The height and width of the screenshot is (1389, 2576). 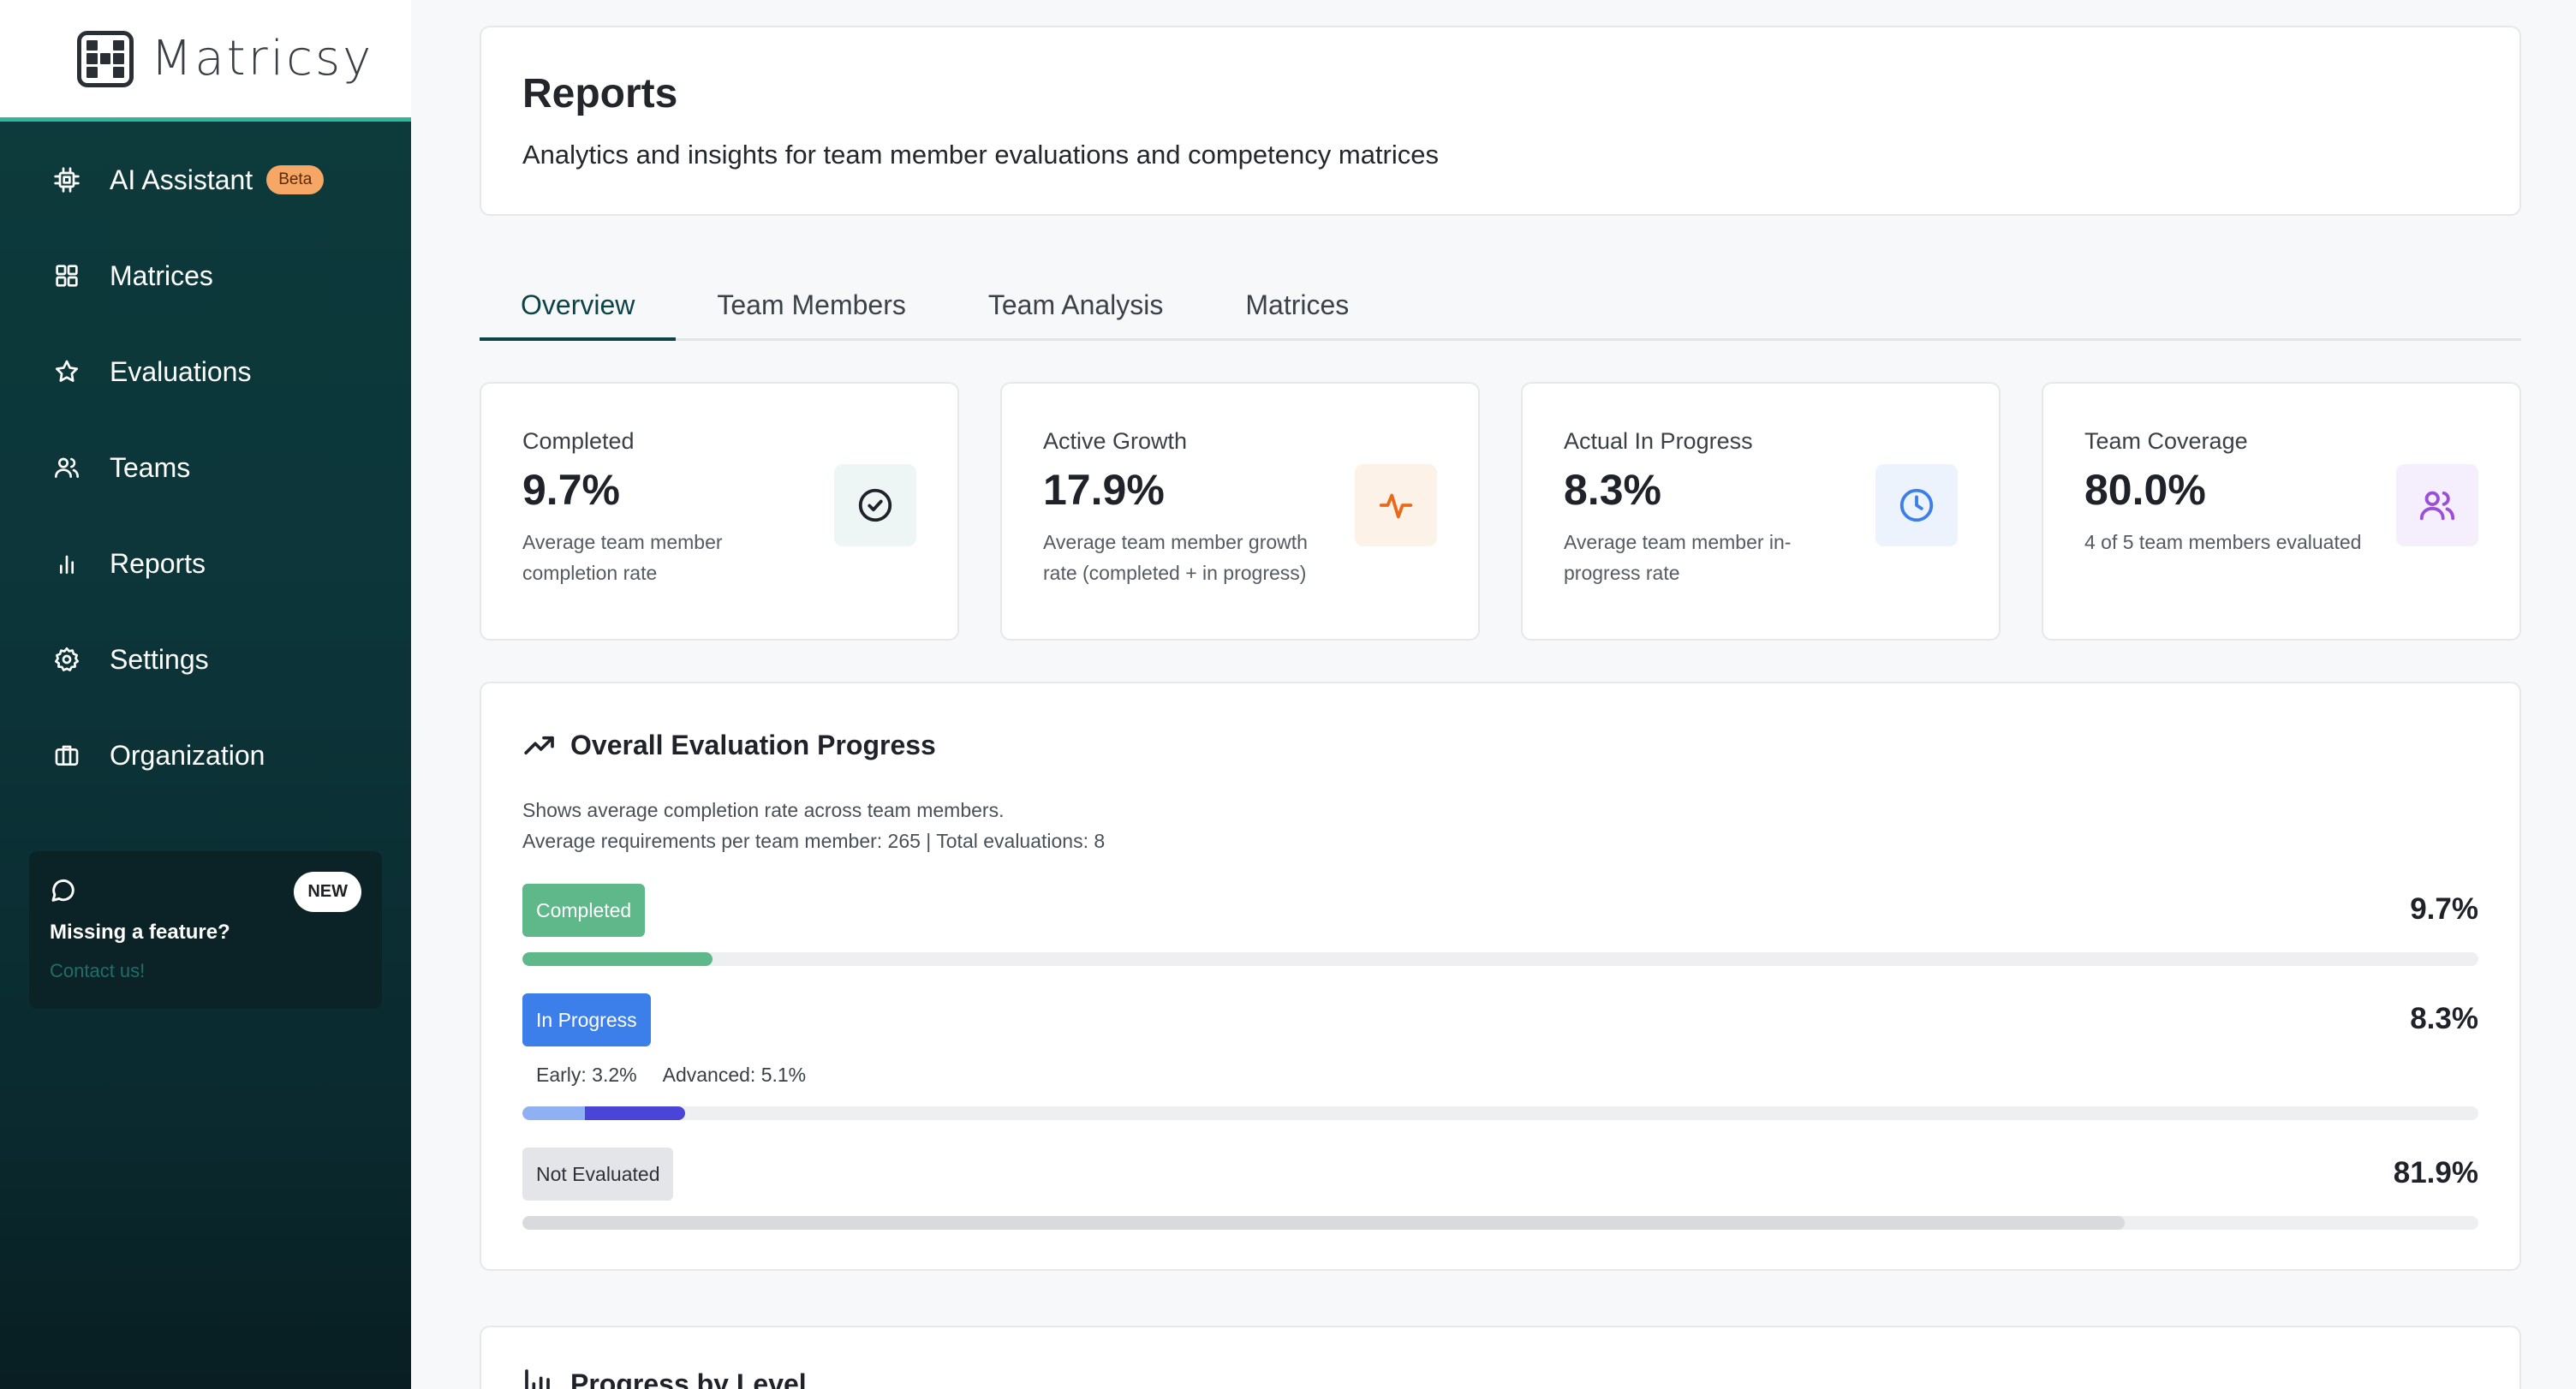 I want to click on sidebar-item-organization: Organization, so click(x=205, y=755).